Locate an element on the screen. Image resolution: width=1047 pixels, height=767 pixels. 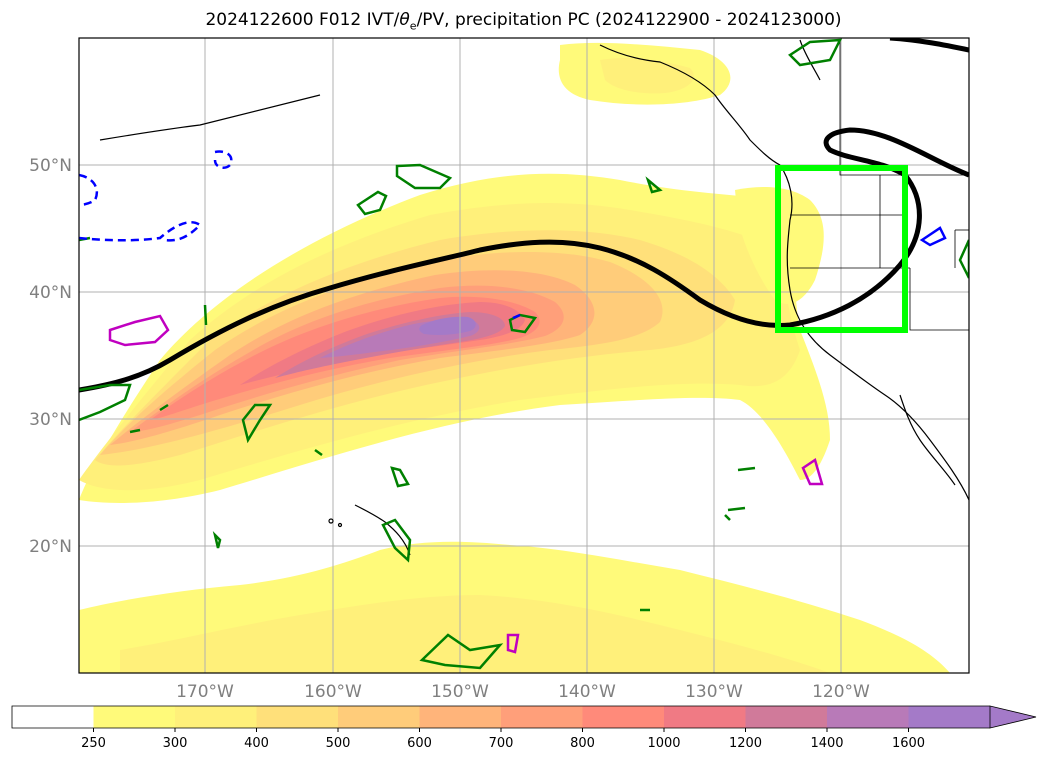
lon-label: 170°W is located at coordinates (205, 692).